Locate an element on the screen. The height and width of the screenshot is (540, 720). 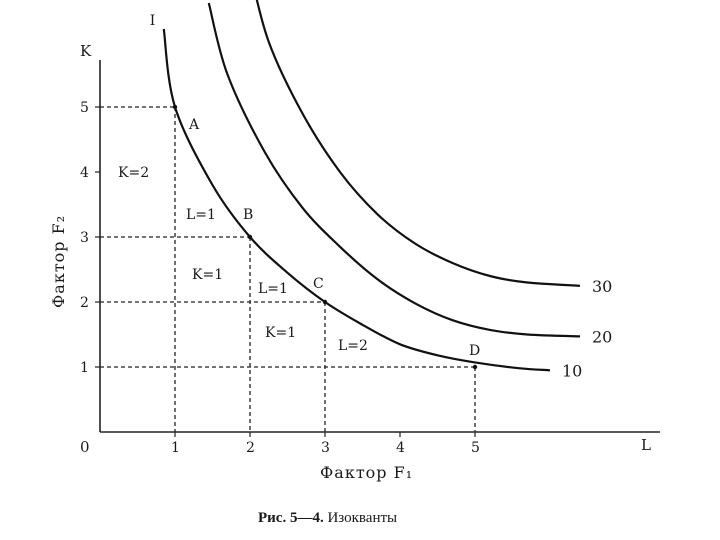
x-tick-label: 1 is located at coordinates (175, 448).